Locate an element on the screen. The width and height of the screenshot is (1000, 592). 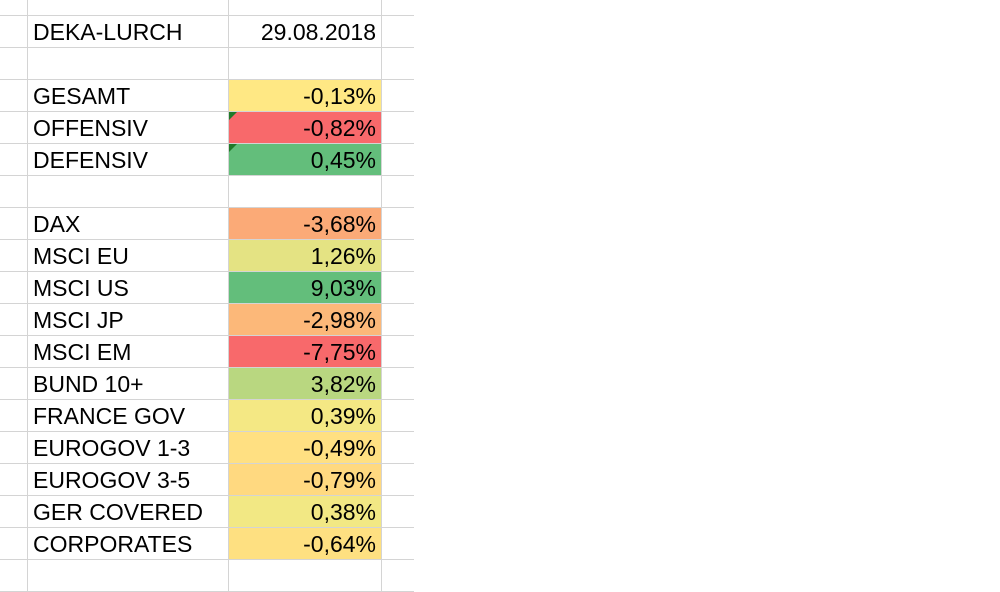
summary-row-gesamt: GESAMT -0,13% is located at coordinates (207, 96).